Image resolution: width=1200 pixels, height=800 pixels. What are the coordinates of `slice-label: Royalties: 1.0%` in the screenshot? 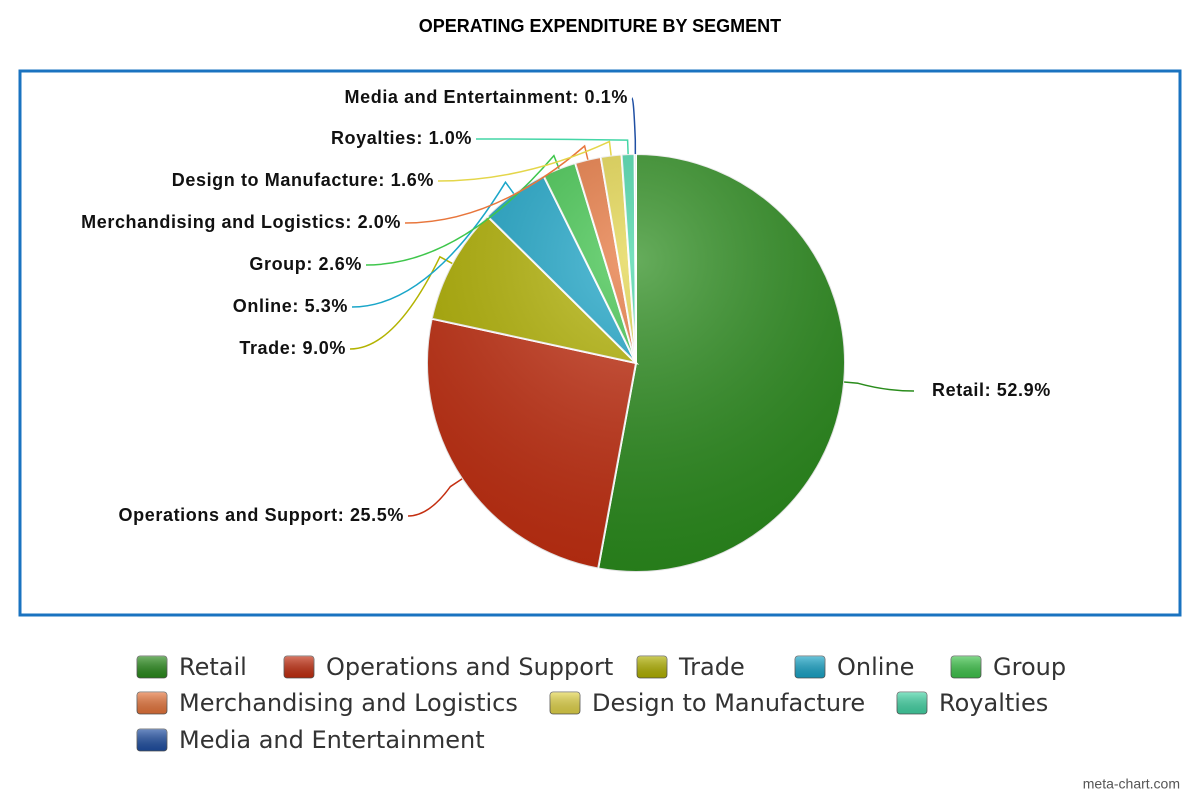 It's located at (401, 138).